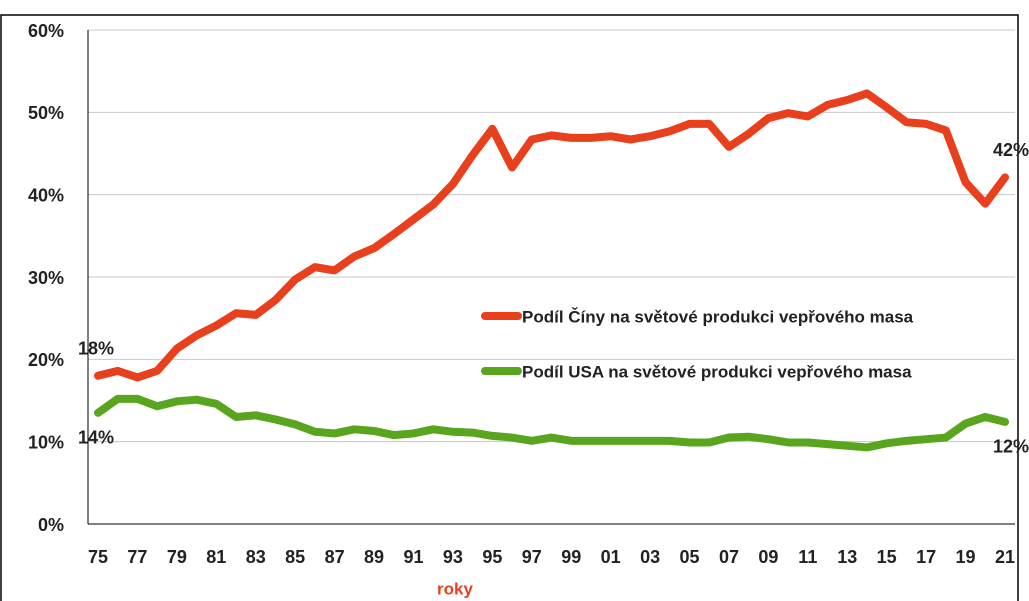 The width and height of the screenshot is (1029, 601). Describe the element at coordinates (571, 557) in the screenshot. I see `x-tick-label: 99` at that location.